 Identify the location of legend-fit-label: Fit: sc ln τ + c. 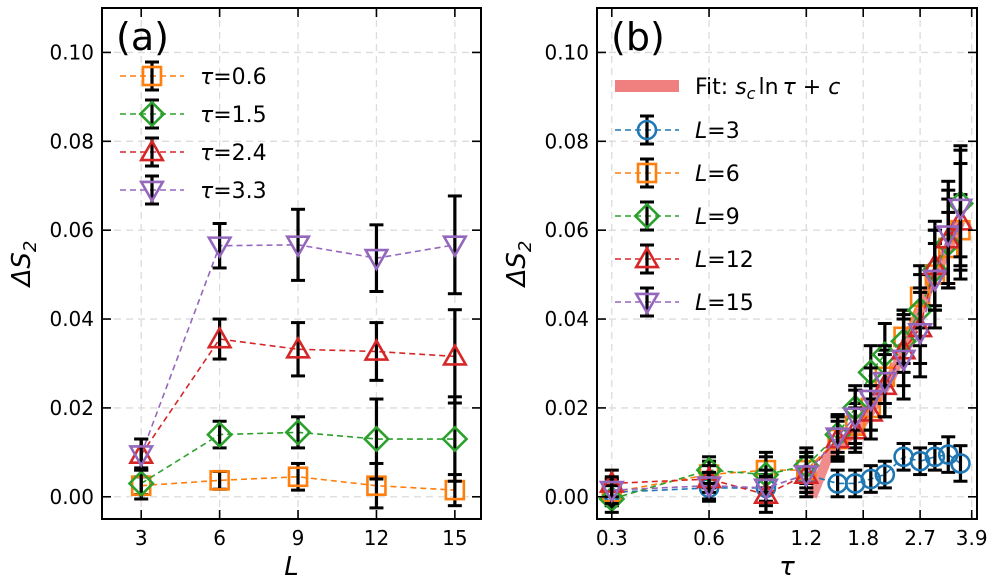
(767, 89).